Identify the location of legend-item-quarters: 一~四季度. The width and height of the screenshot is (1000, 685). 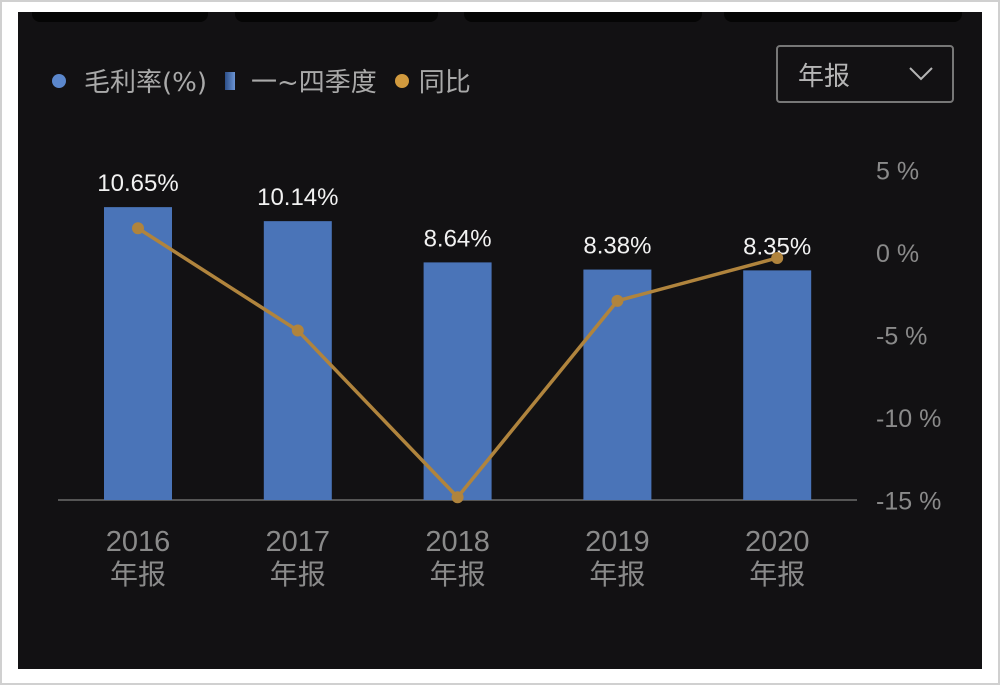
(301, 80).